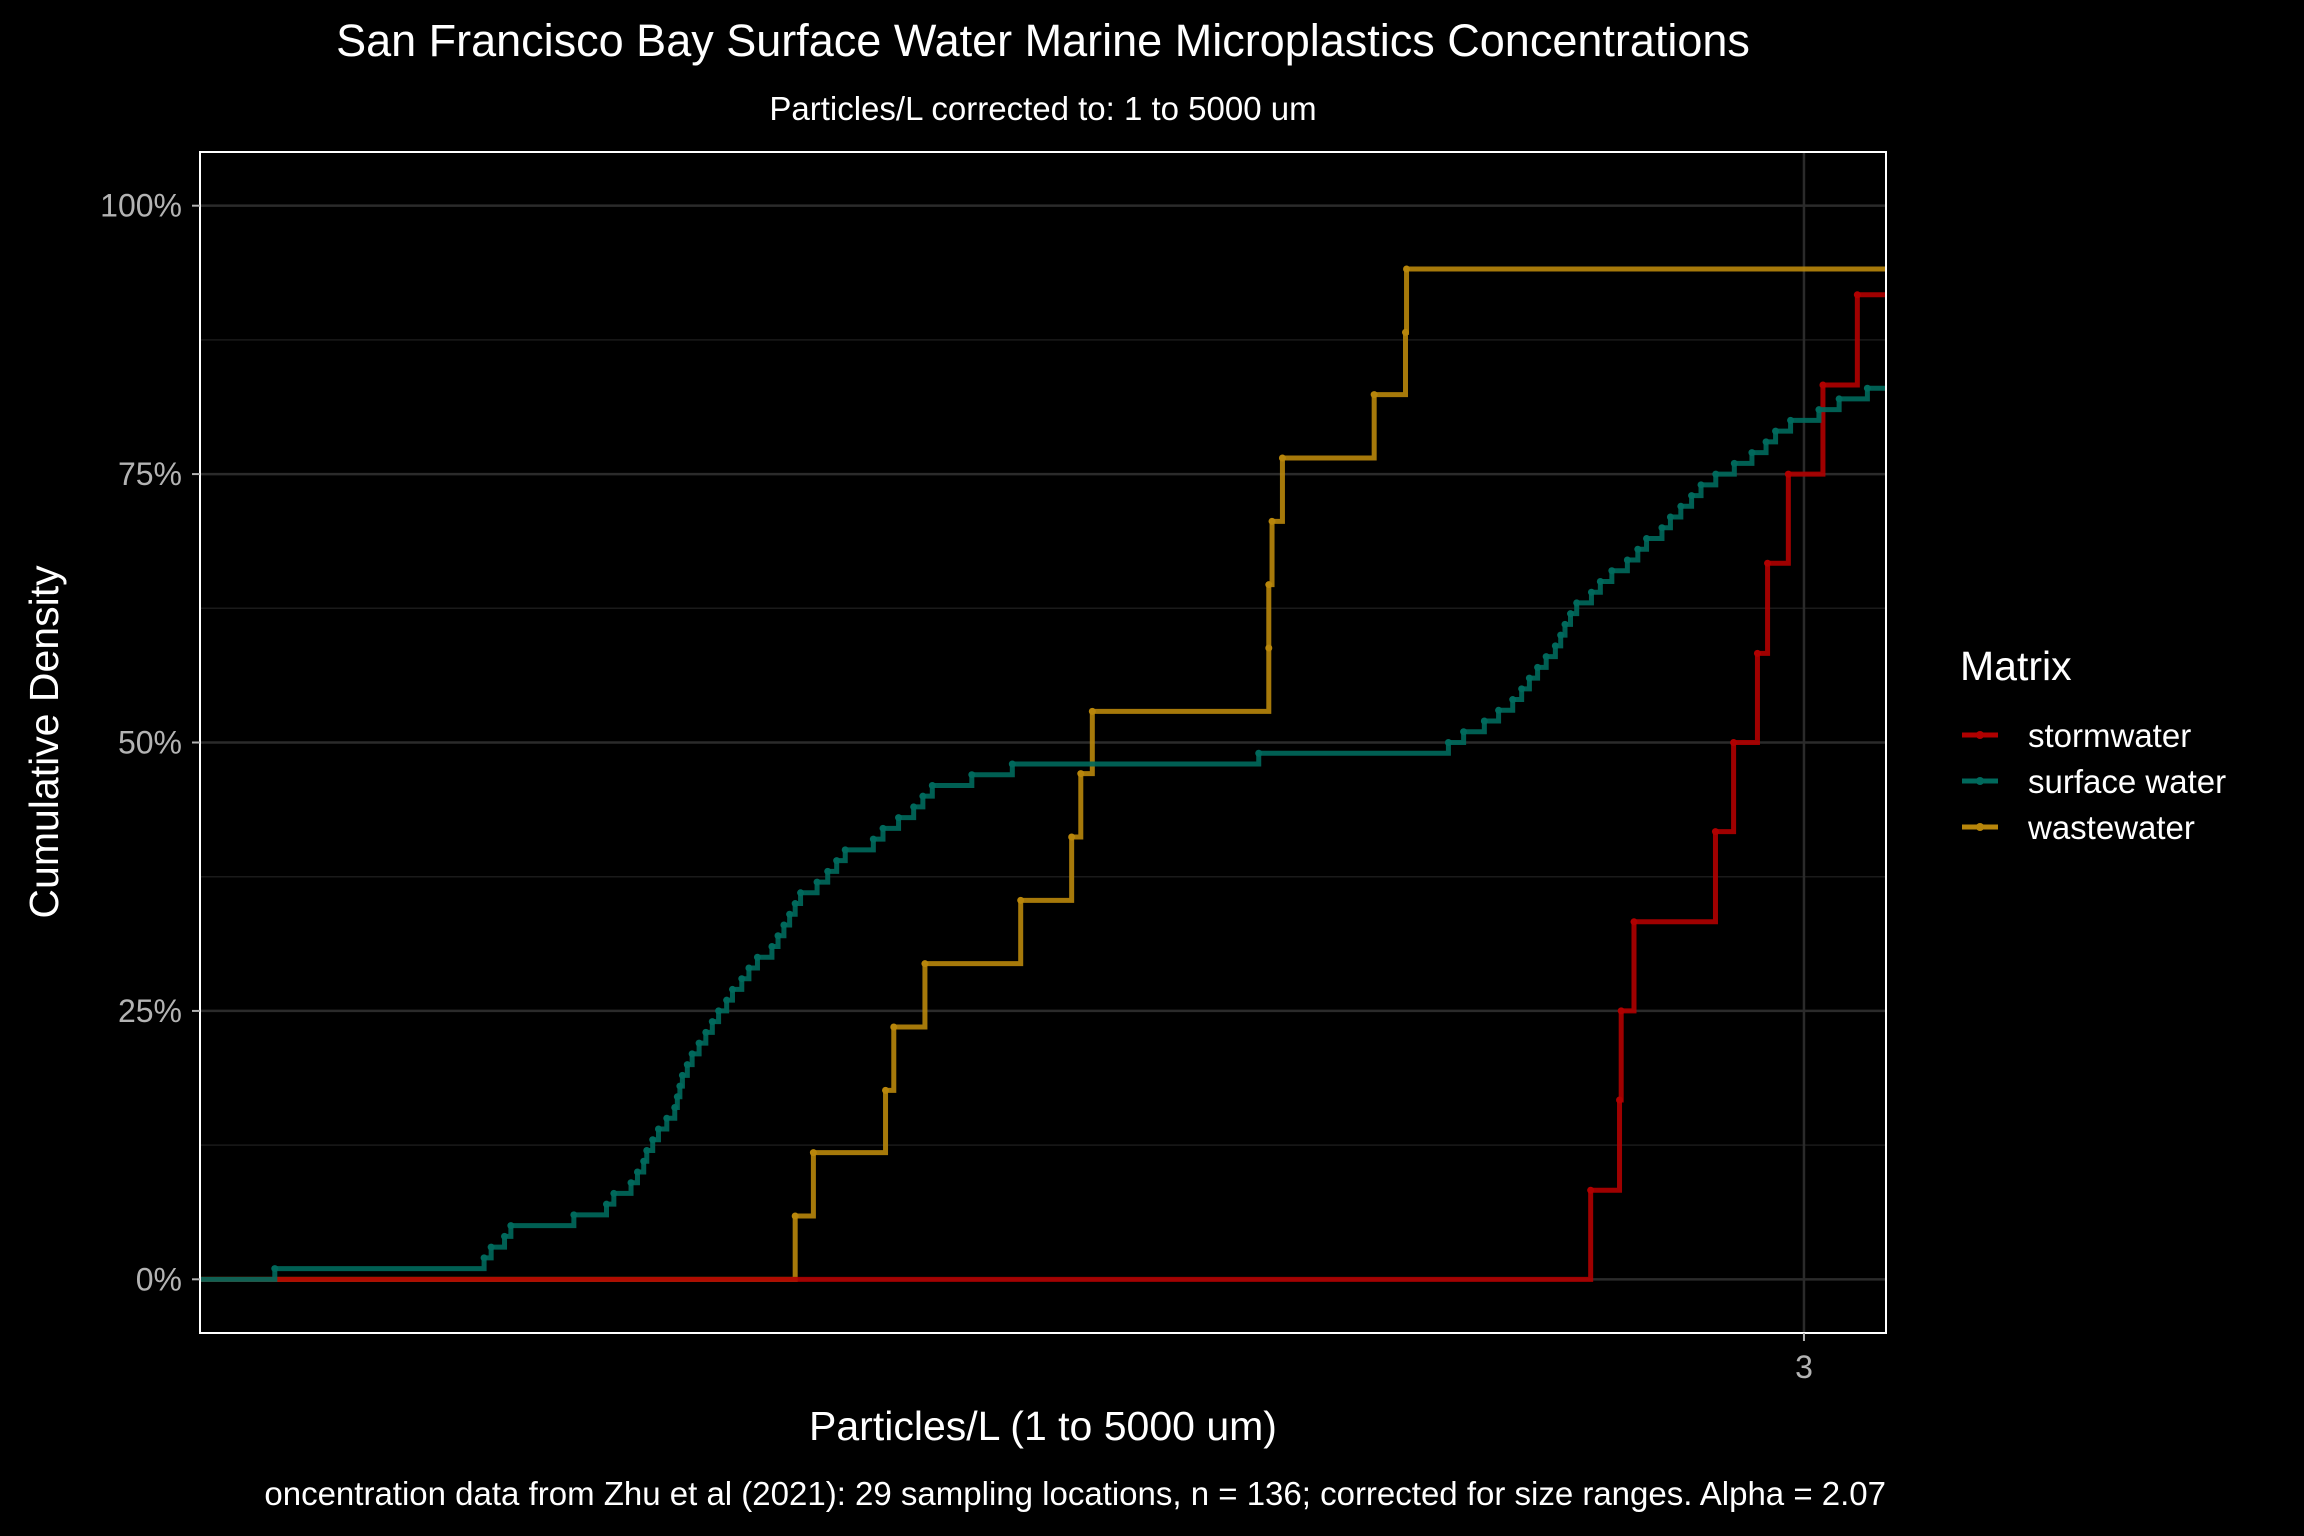  What do you see at coordinates (1043, 1426) in the screenshot?
I see `x-axis-title: Particles/L (1 to 5000 um)` at bounding box center [1043, 1426].